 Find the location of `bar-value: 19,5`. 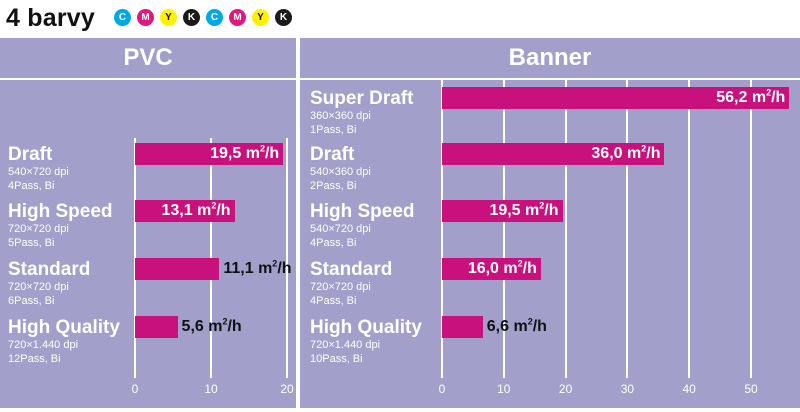

bar-value: 19,5 is located at coordinates (507, 210).